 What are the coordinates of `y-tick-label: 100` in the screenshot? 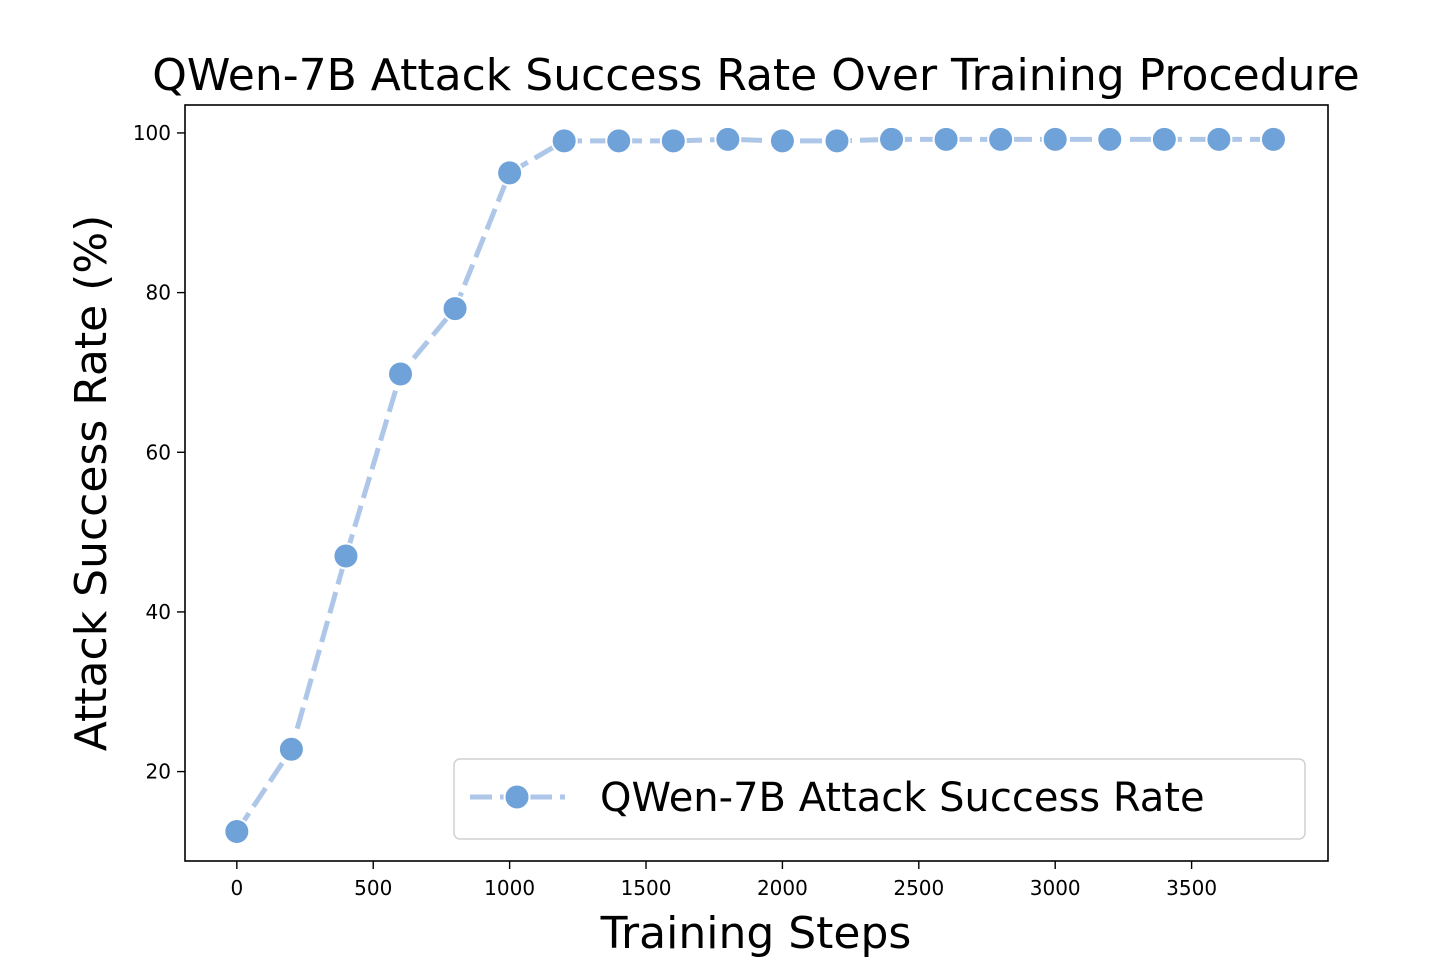 It's located at (152, 133).